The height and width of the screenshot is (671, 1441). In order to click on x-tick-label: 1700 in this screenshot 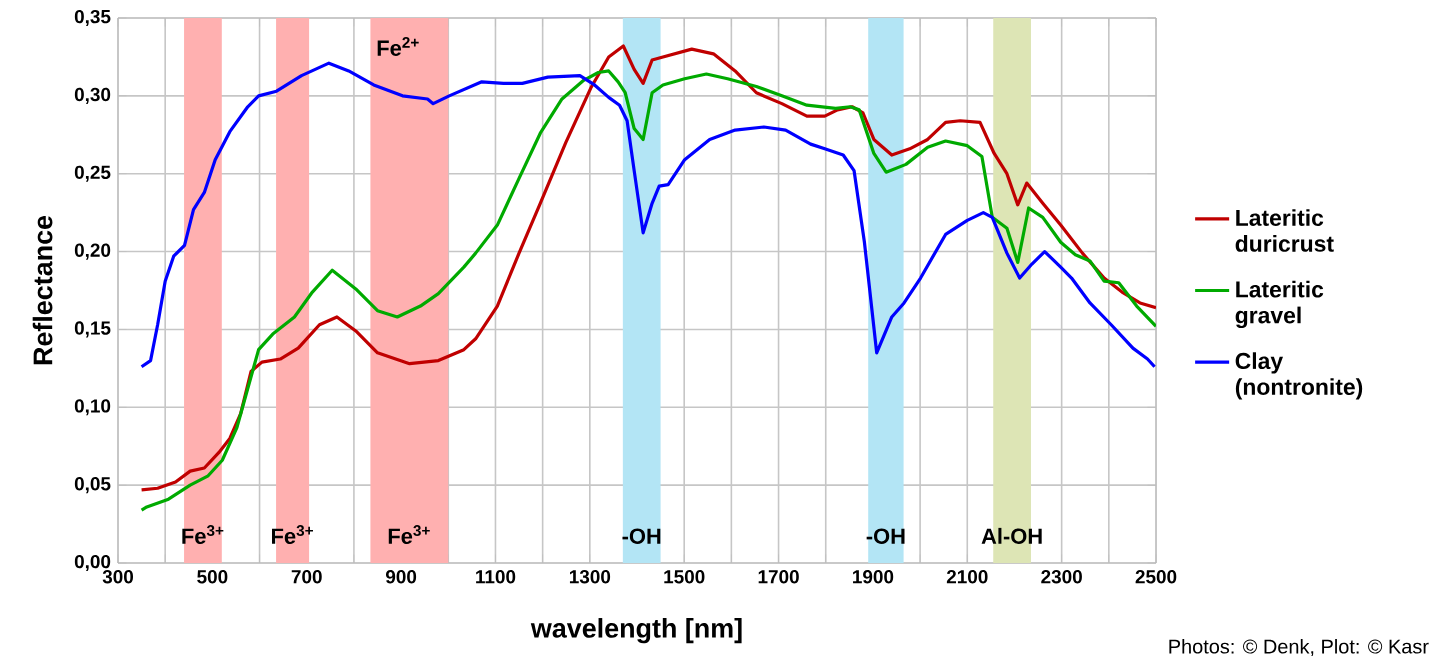, I will do `click(778, 577)`.